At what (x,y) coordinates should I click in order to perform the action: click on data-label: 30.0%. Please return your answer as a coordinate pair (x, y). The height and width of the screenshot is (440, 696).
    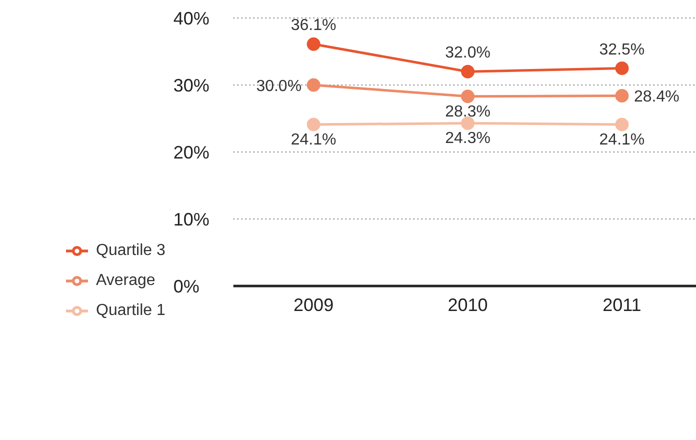
    Looking at the image, I should click on (279, 86).